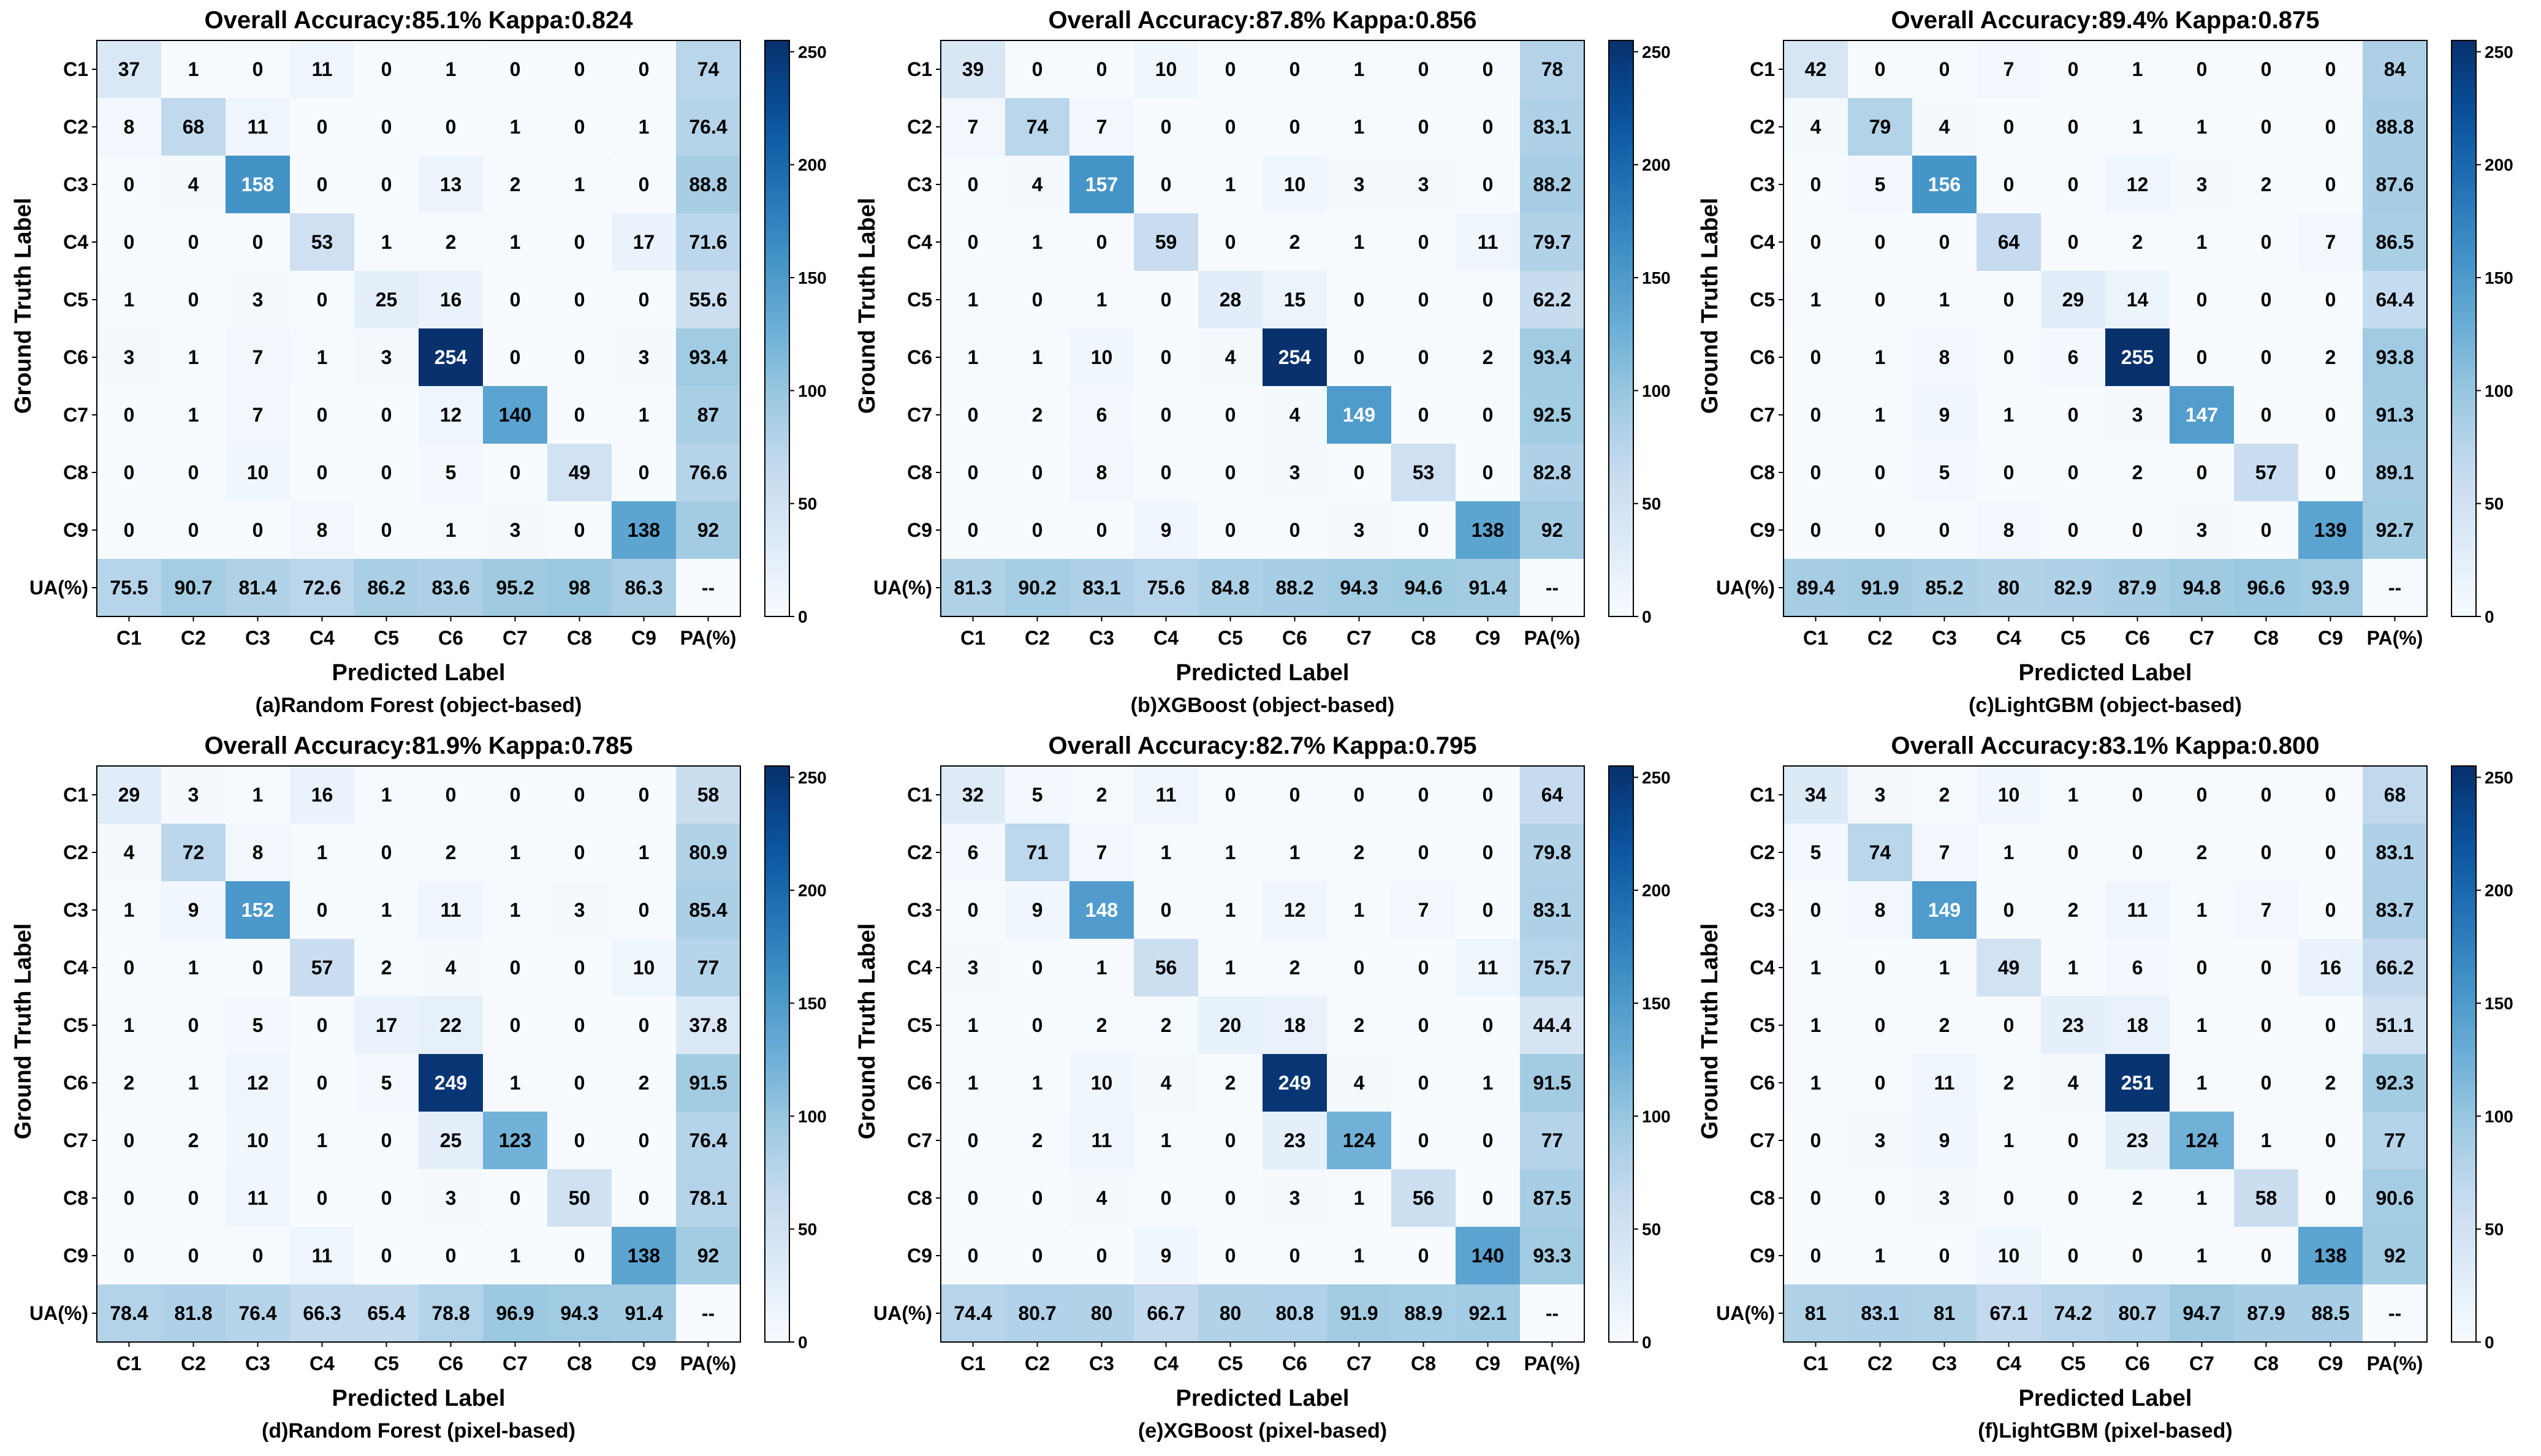 This screenshot has width=2541, height=1456. What do you see at coordinates (322, 1313) in the screenshot?
I see `cell-value-label: 66.3` at bounding box center [322, 1313].